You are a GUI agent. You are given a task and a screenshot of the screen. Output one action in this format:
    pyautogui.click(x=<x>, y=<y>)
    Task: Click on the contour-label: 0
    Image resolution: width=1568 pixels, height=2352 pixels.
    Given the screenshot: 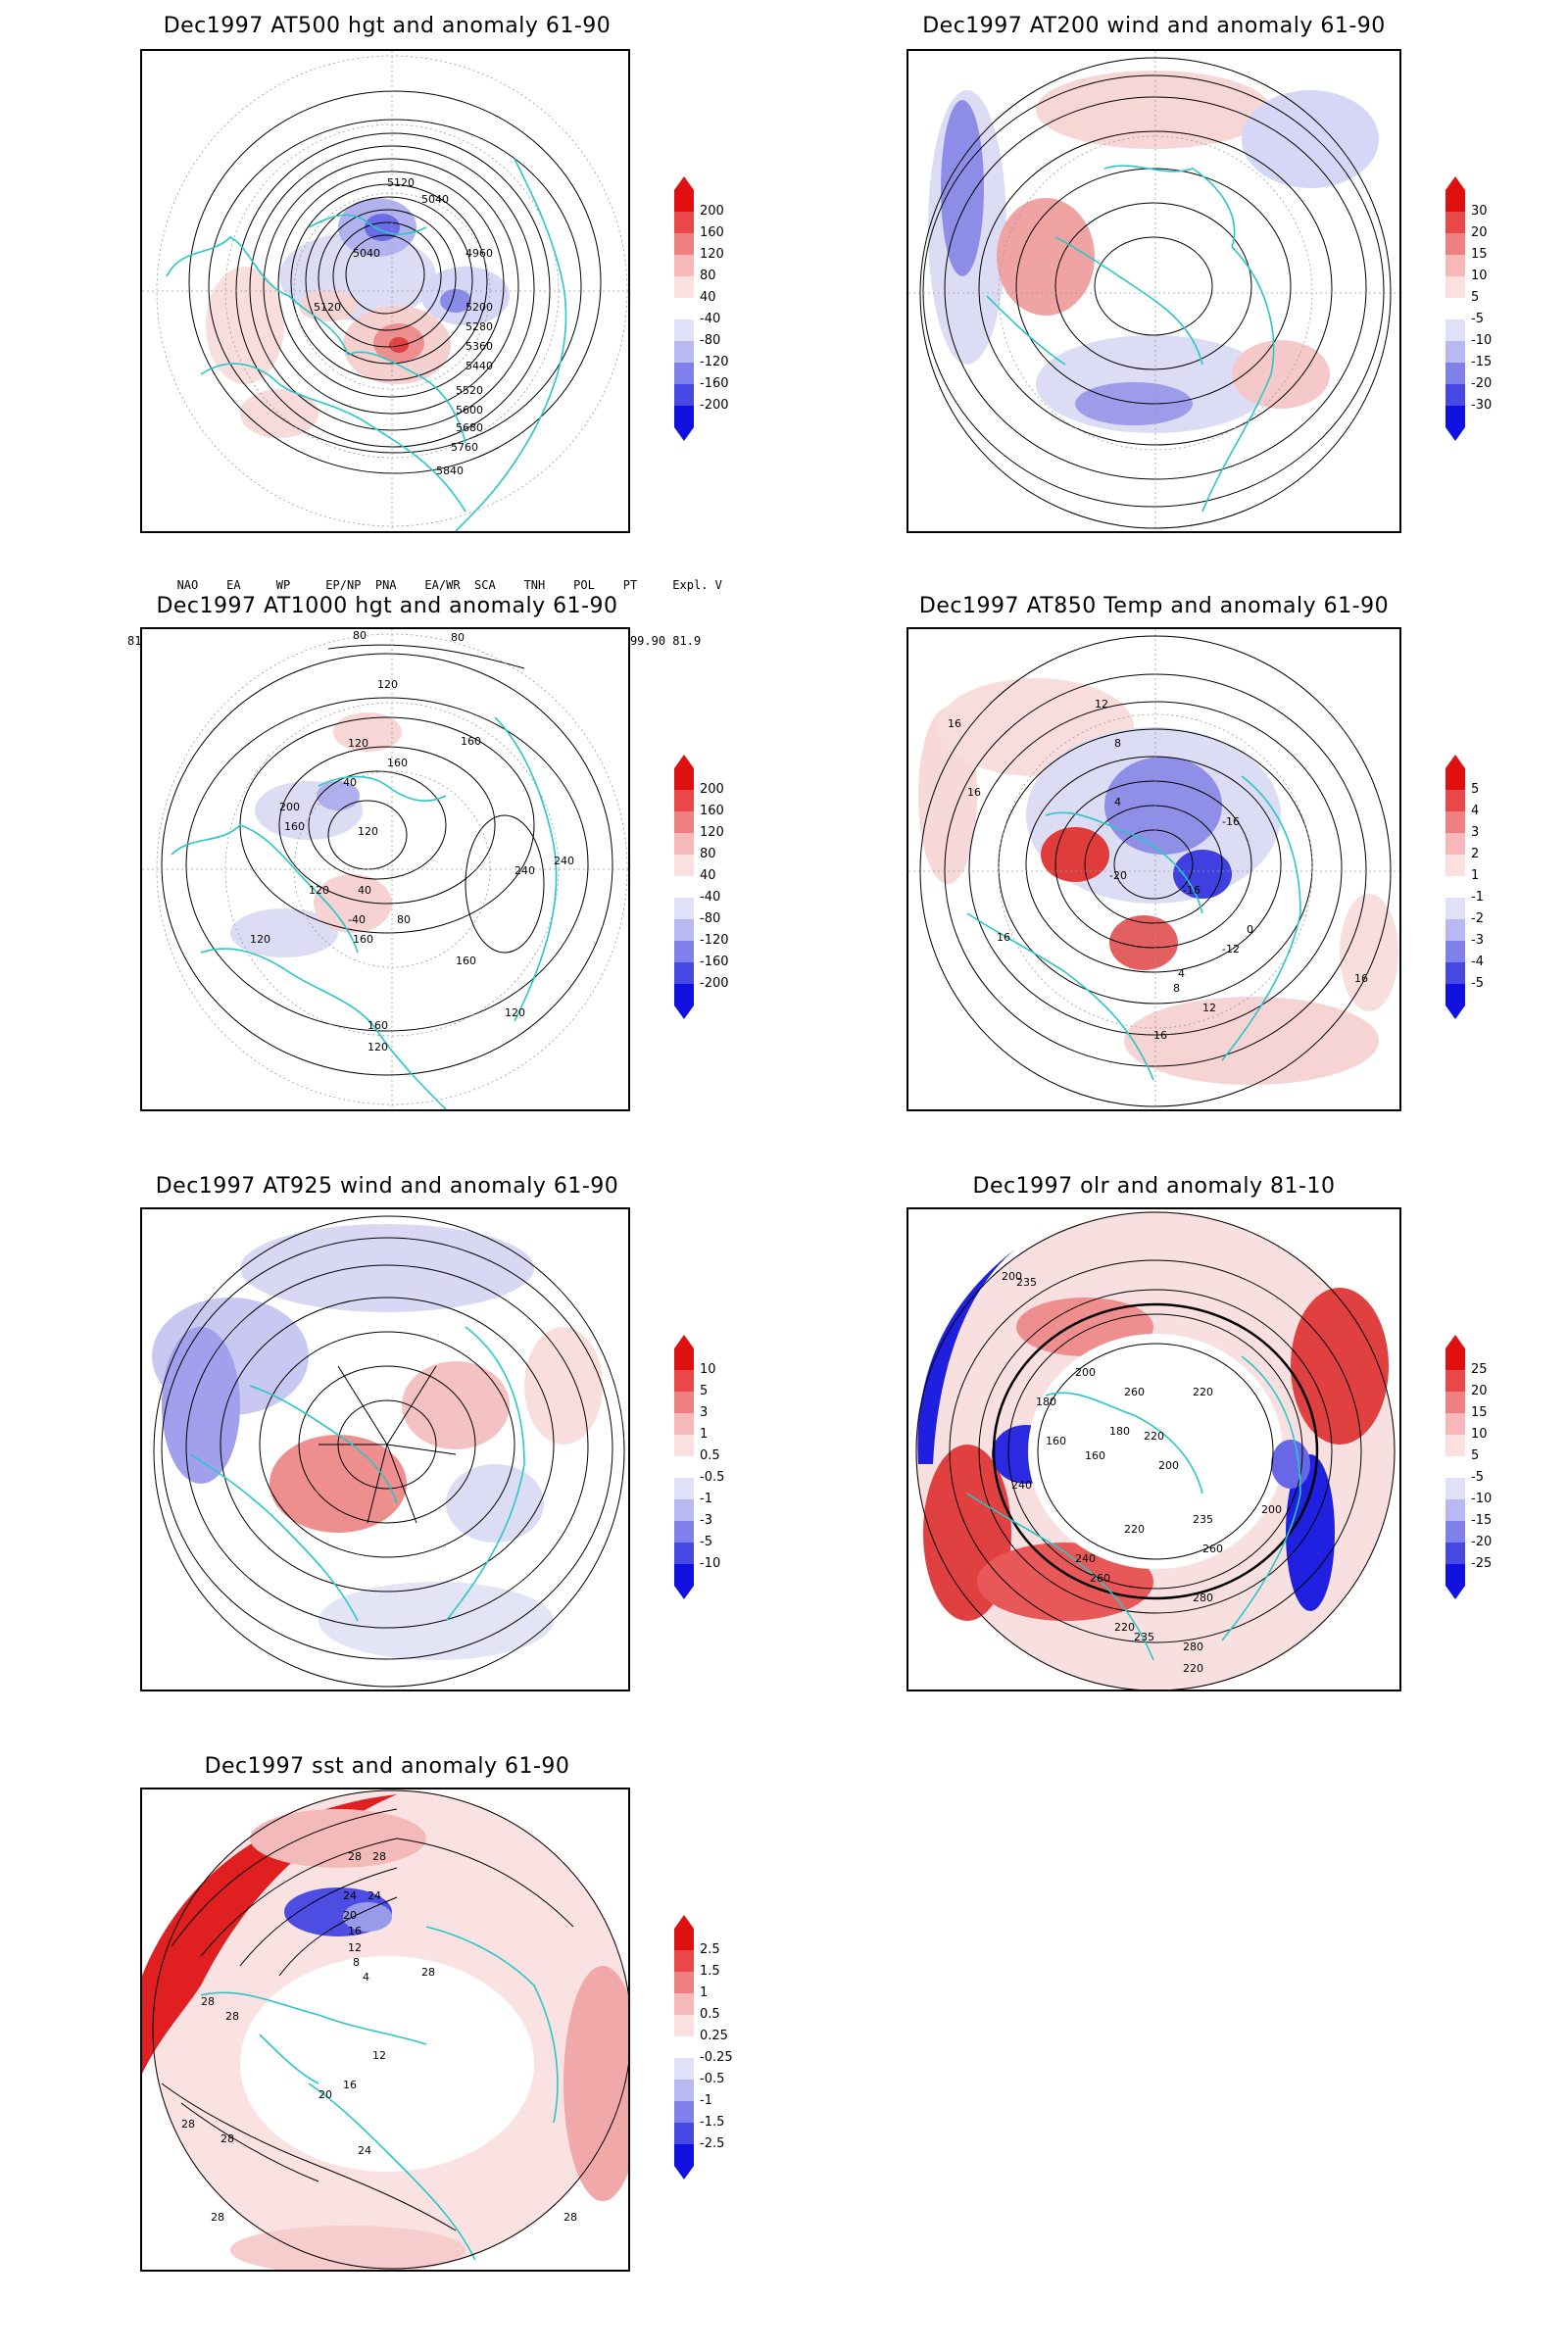 What is the action you would take?
    pyautogui.click(x=1250, y=929)
    